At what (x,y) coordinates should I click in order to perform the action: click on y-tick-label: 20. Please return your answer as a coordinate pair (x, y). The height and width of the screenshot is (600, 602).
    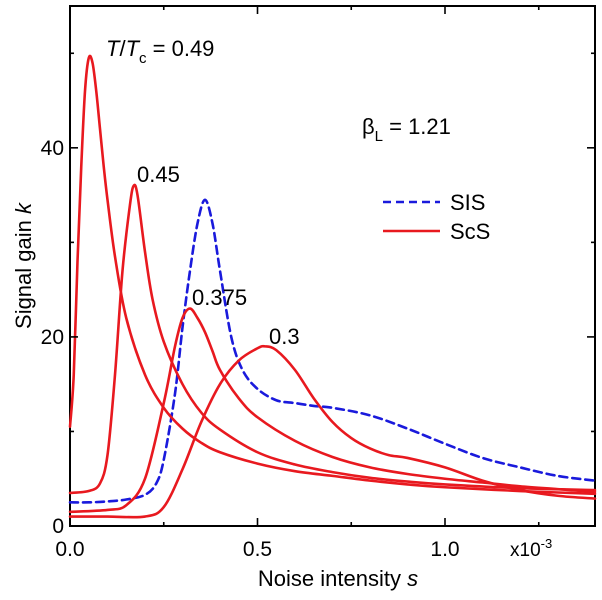
    Looking at the image, I should click on (52, 337).